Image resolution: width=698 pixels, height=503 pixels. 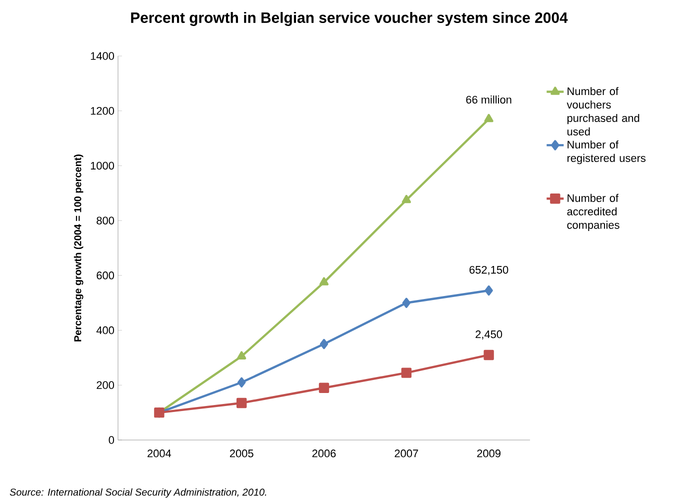 What do you see at coordinates (105, 385) in the screenshot?
I see `y-tick-label: 200` at bounding box center [105, 385].